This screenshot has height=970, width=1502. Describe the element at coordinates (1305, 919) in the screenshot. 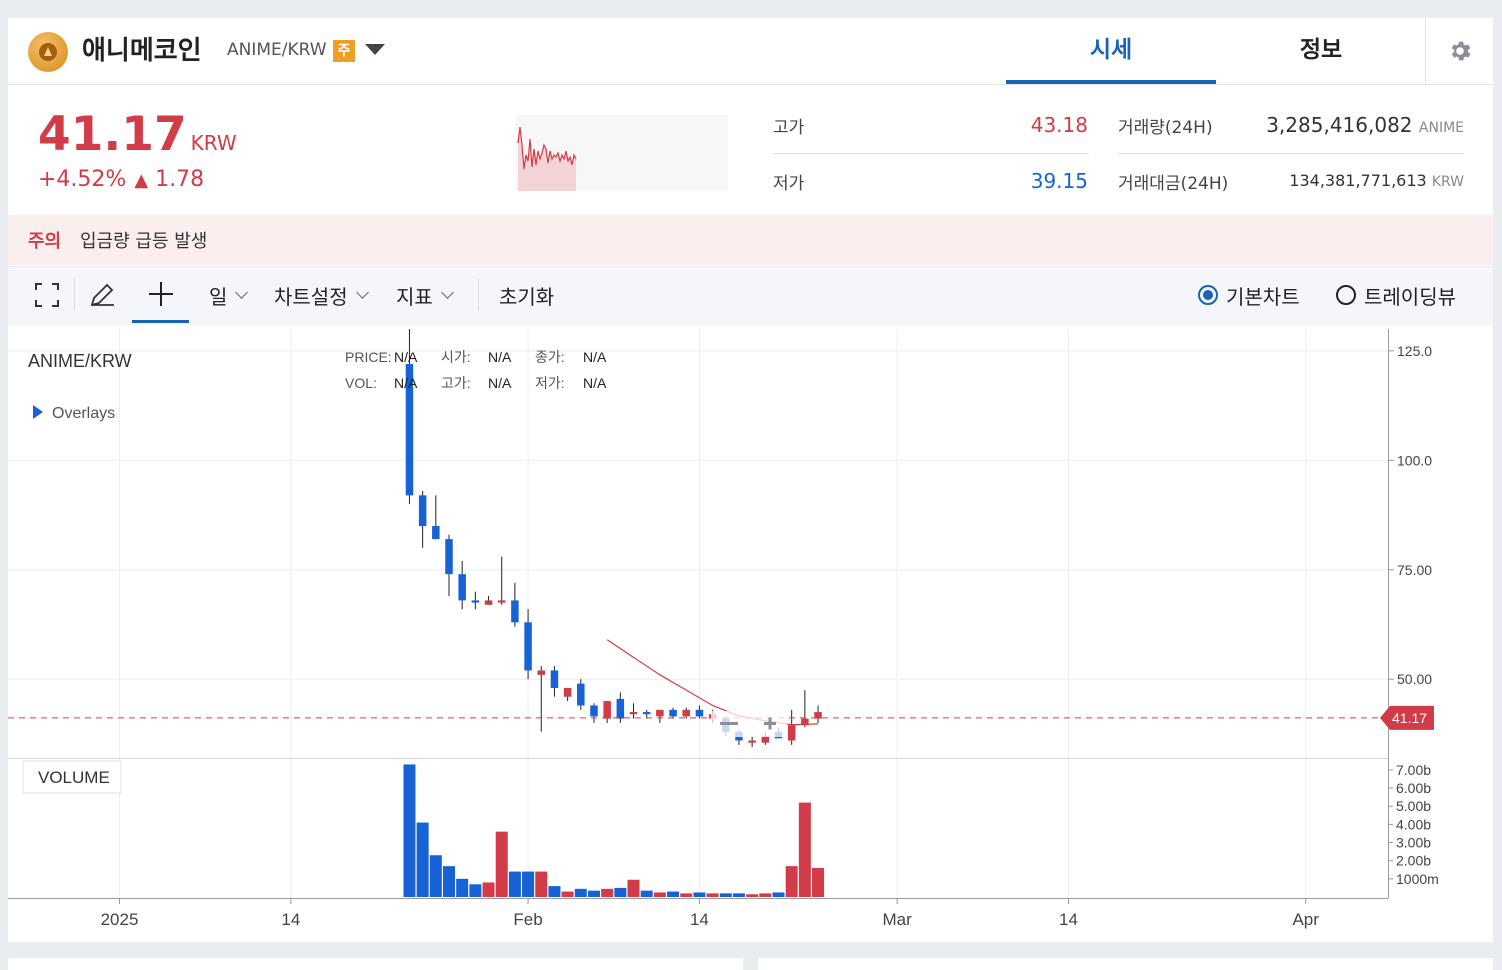

I see `x-tick-label: Apr` at that location.